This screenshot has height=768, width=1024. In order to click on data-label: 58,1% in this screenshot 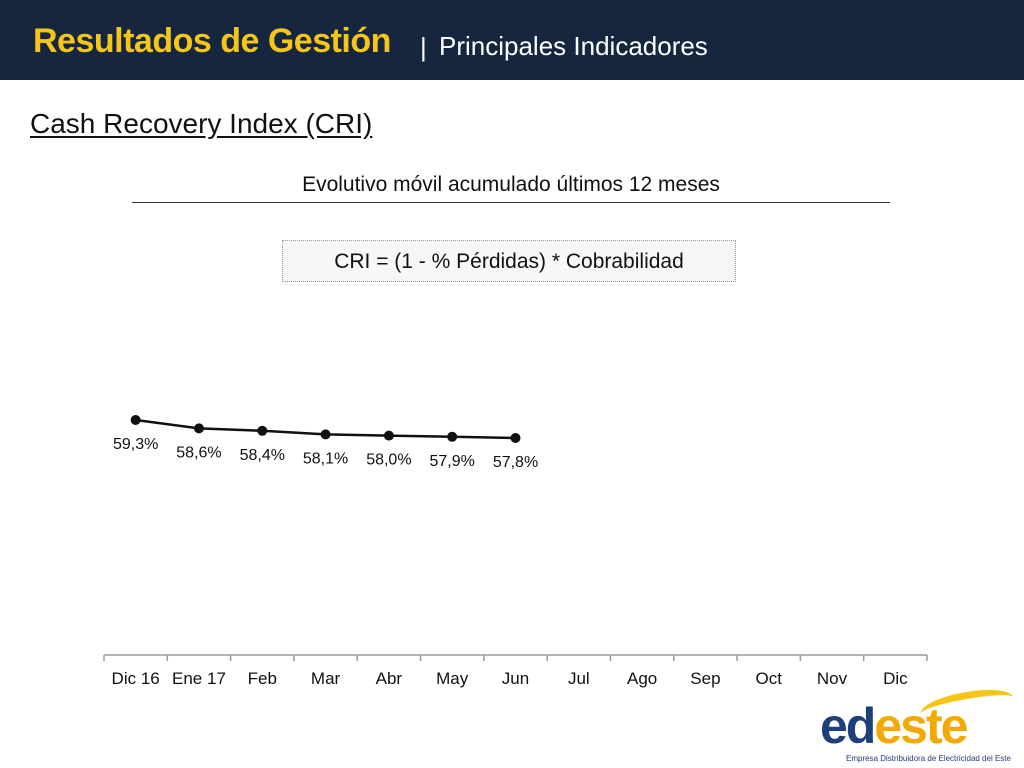, I will do `click(325, 458)`.